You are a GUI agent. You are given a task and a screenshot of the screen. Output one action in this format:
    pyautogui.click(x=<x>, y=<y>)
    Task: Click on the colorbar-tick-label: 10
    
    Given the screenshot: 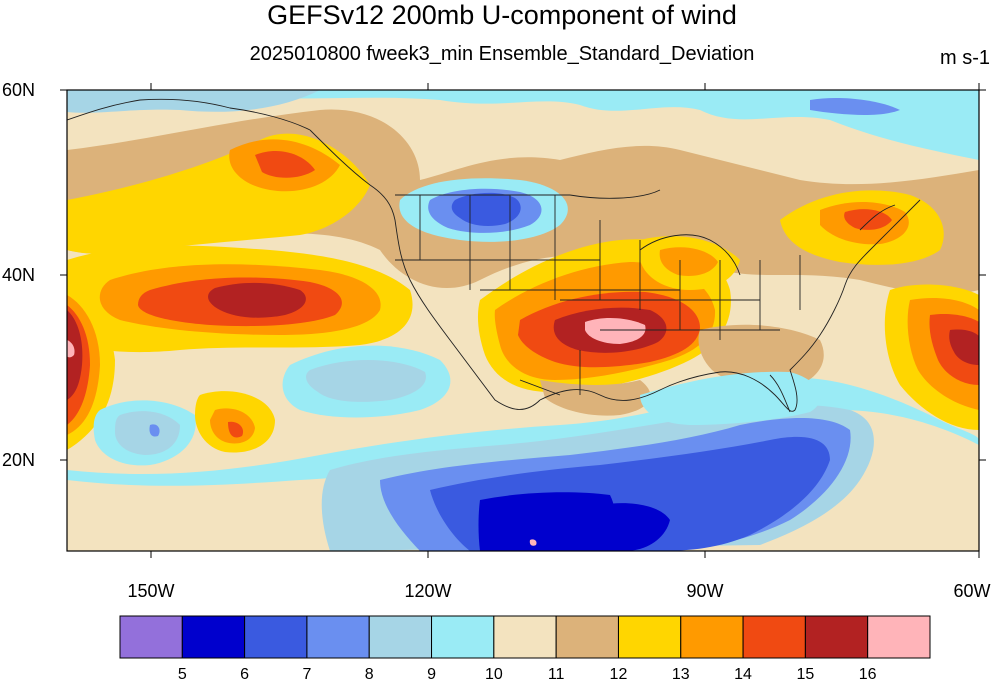 What is the action you would take?
    pyautogui.click(x=493, y=674)
    